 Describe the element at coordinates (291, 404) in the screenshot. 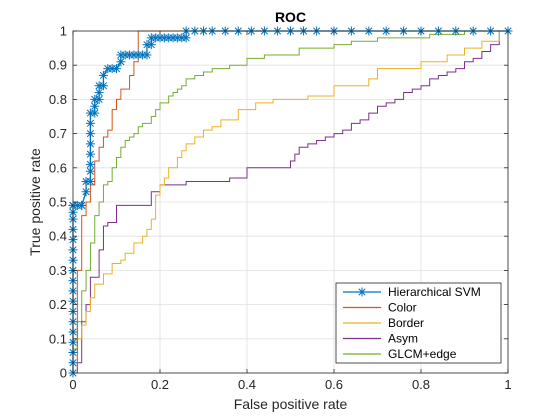

I see `x-axis-label: False positive rate` at that location.